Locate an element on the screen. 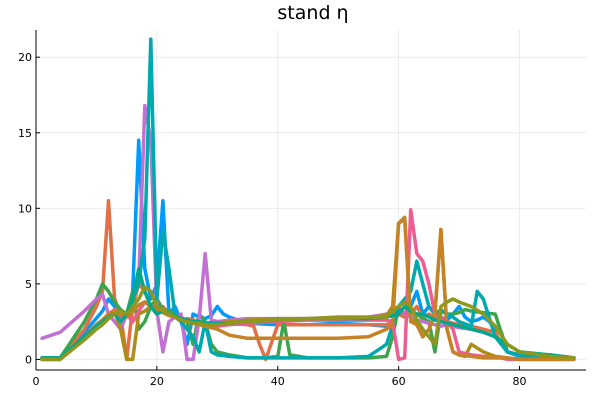  y-tick-label: 20 is located at coordinates (25, 57).